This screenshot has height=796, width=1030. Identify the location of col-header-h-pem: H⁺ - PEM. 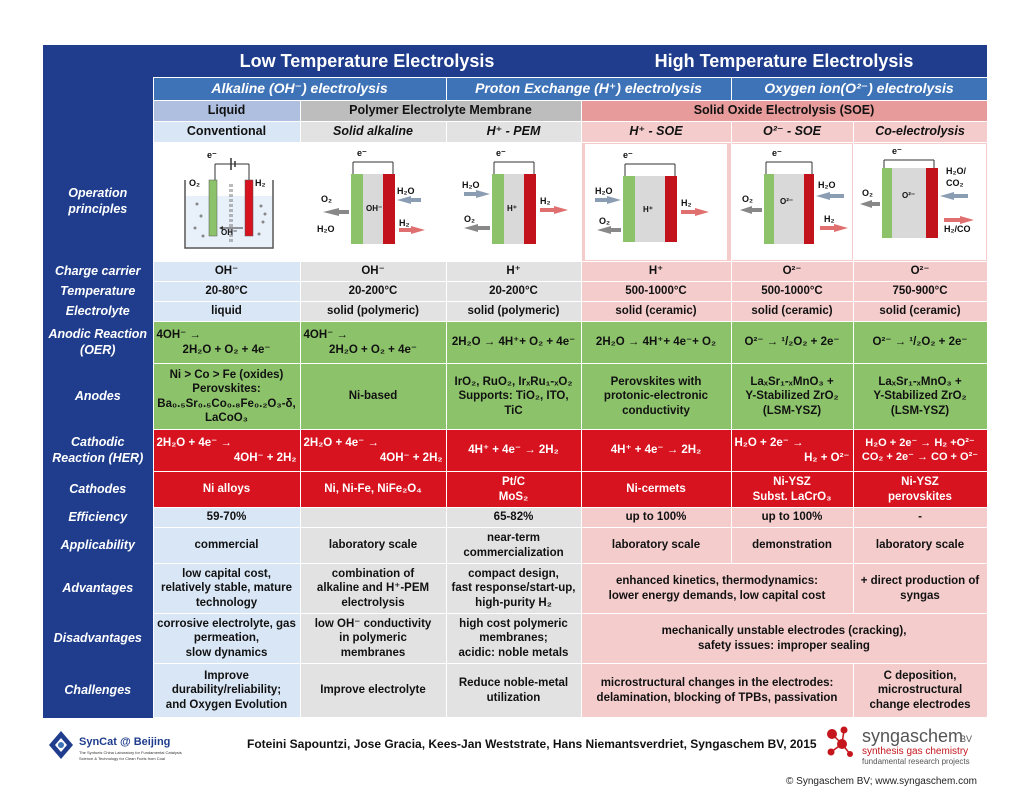
(513, 132).